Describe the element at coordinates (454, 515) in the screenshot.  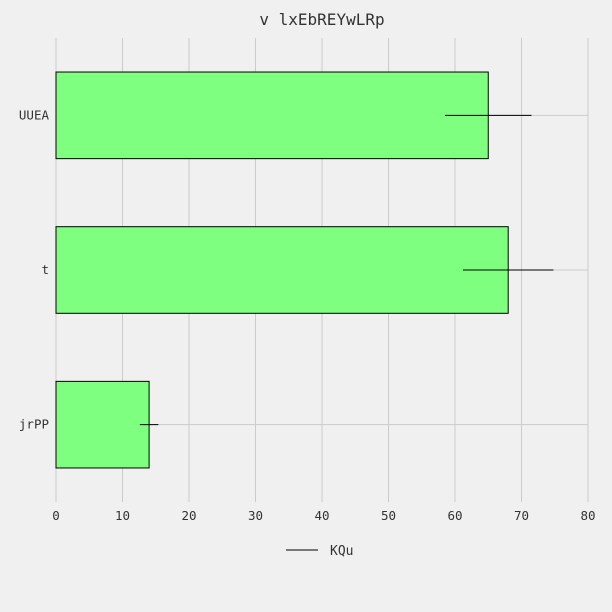
I see `x-tick-label: 60` at that location.